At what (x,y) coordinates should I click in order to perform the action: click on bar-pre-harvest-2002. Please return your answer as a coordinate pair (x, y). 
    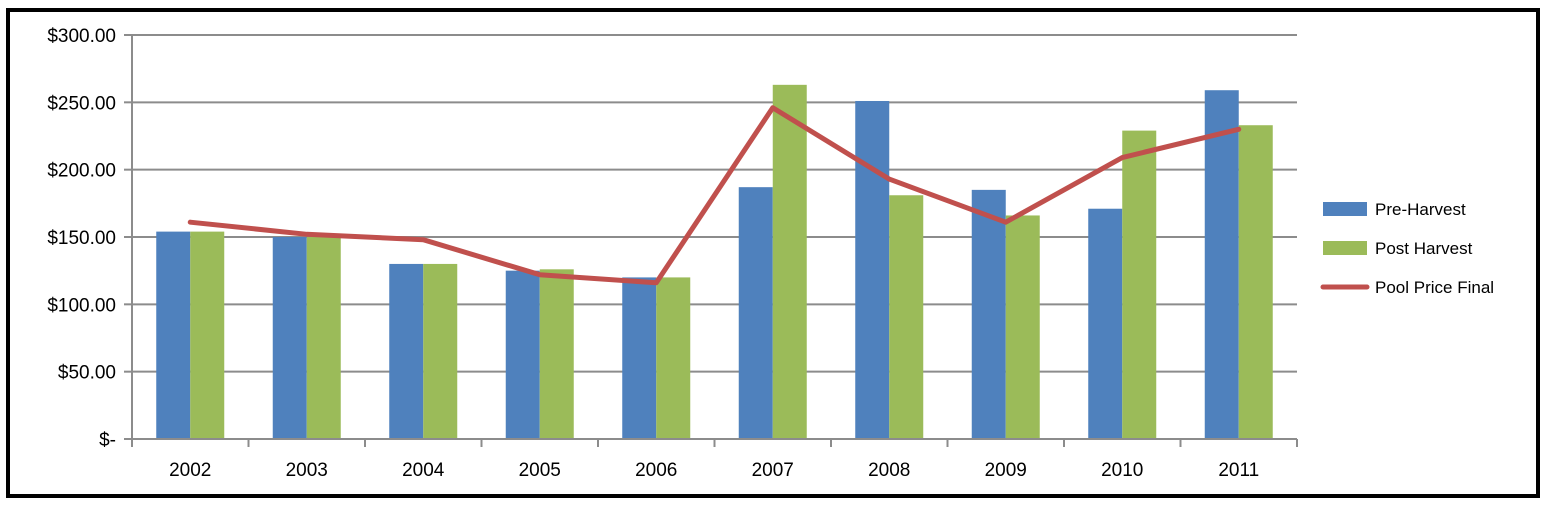
    Looking at the image, I should click on (173, 335).